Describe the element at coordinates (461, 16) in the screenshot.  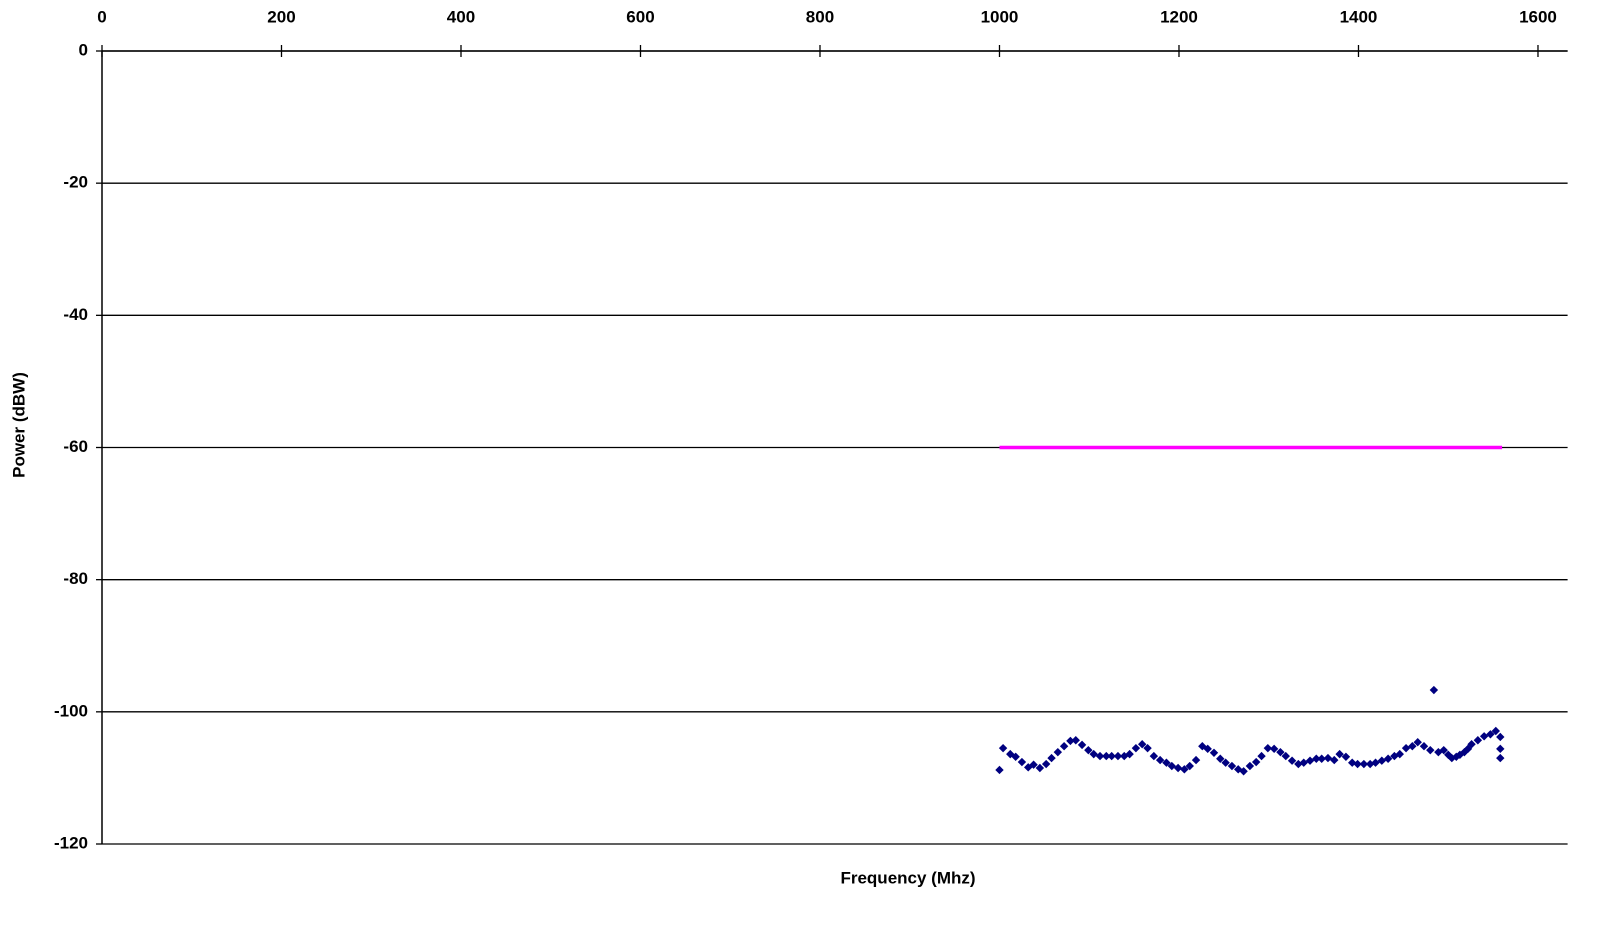
I see `x-tick-label: 400` at that location.